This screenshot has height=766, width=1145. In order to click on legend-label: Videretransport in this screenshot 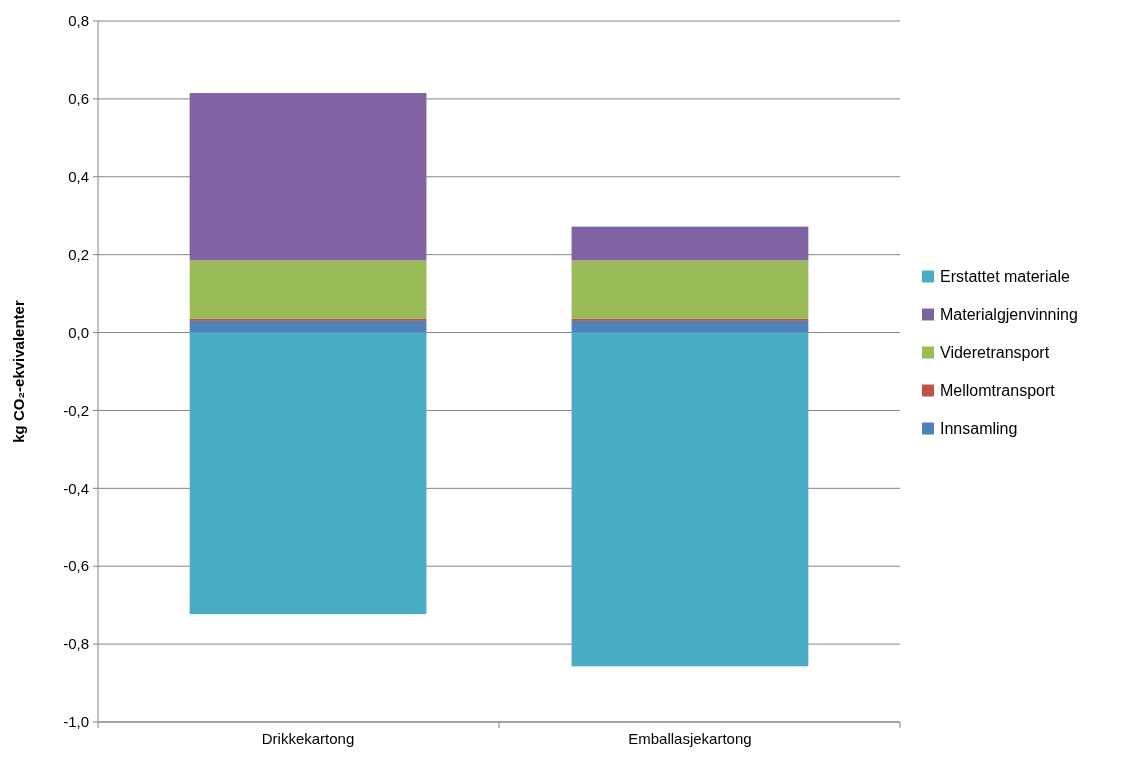, I will do `click(995, 353)`.